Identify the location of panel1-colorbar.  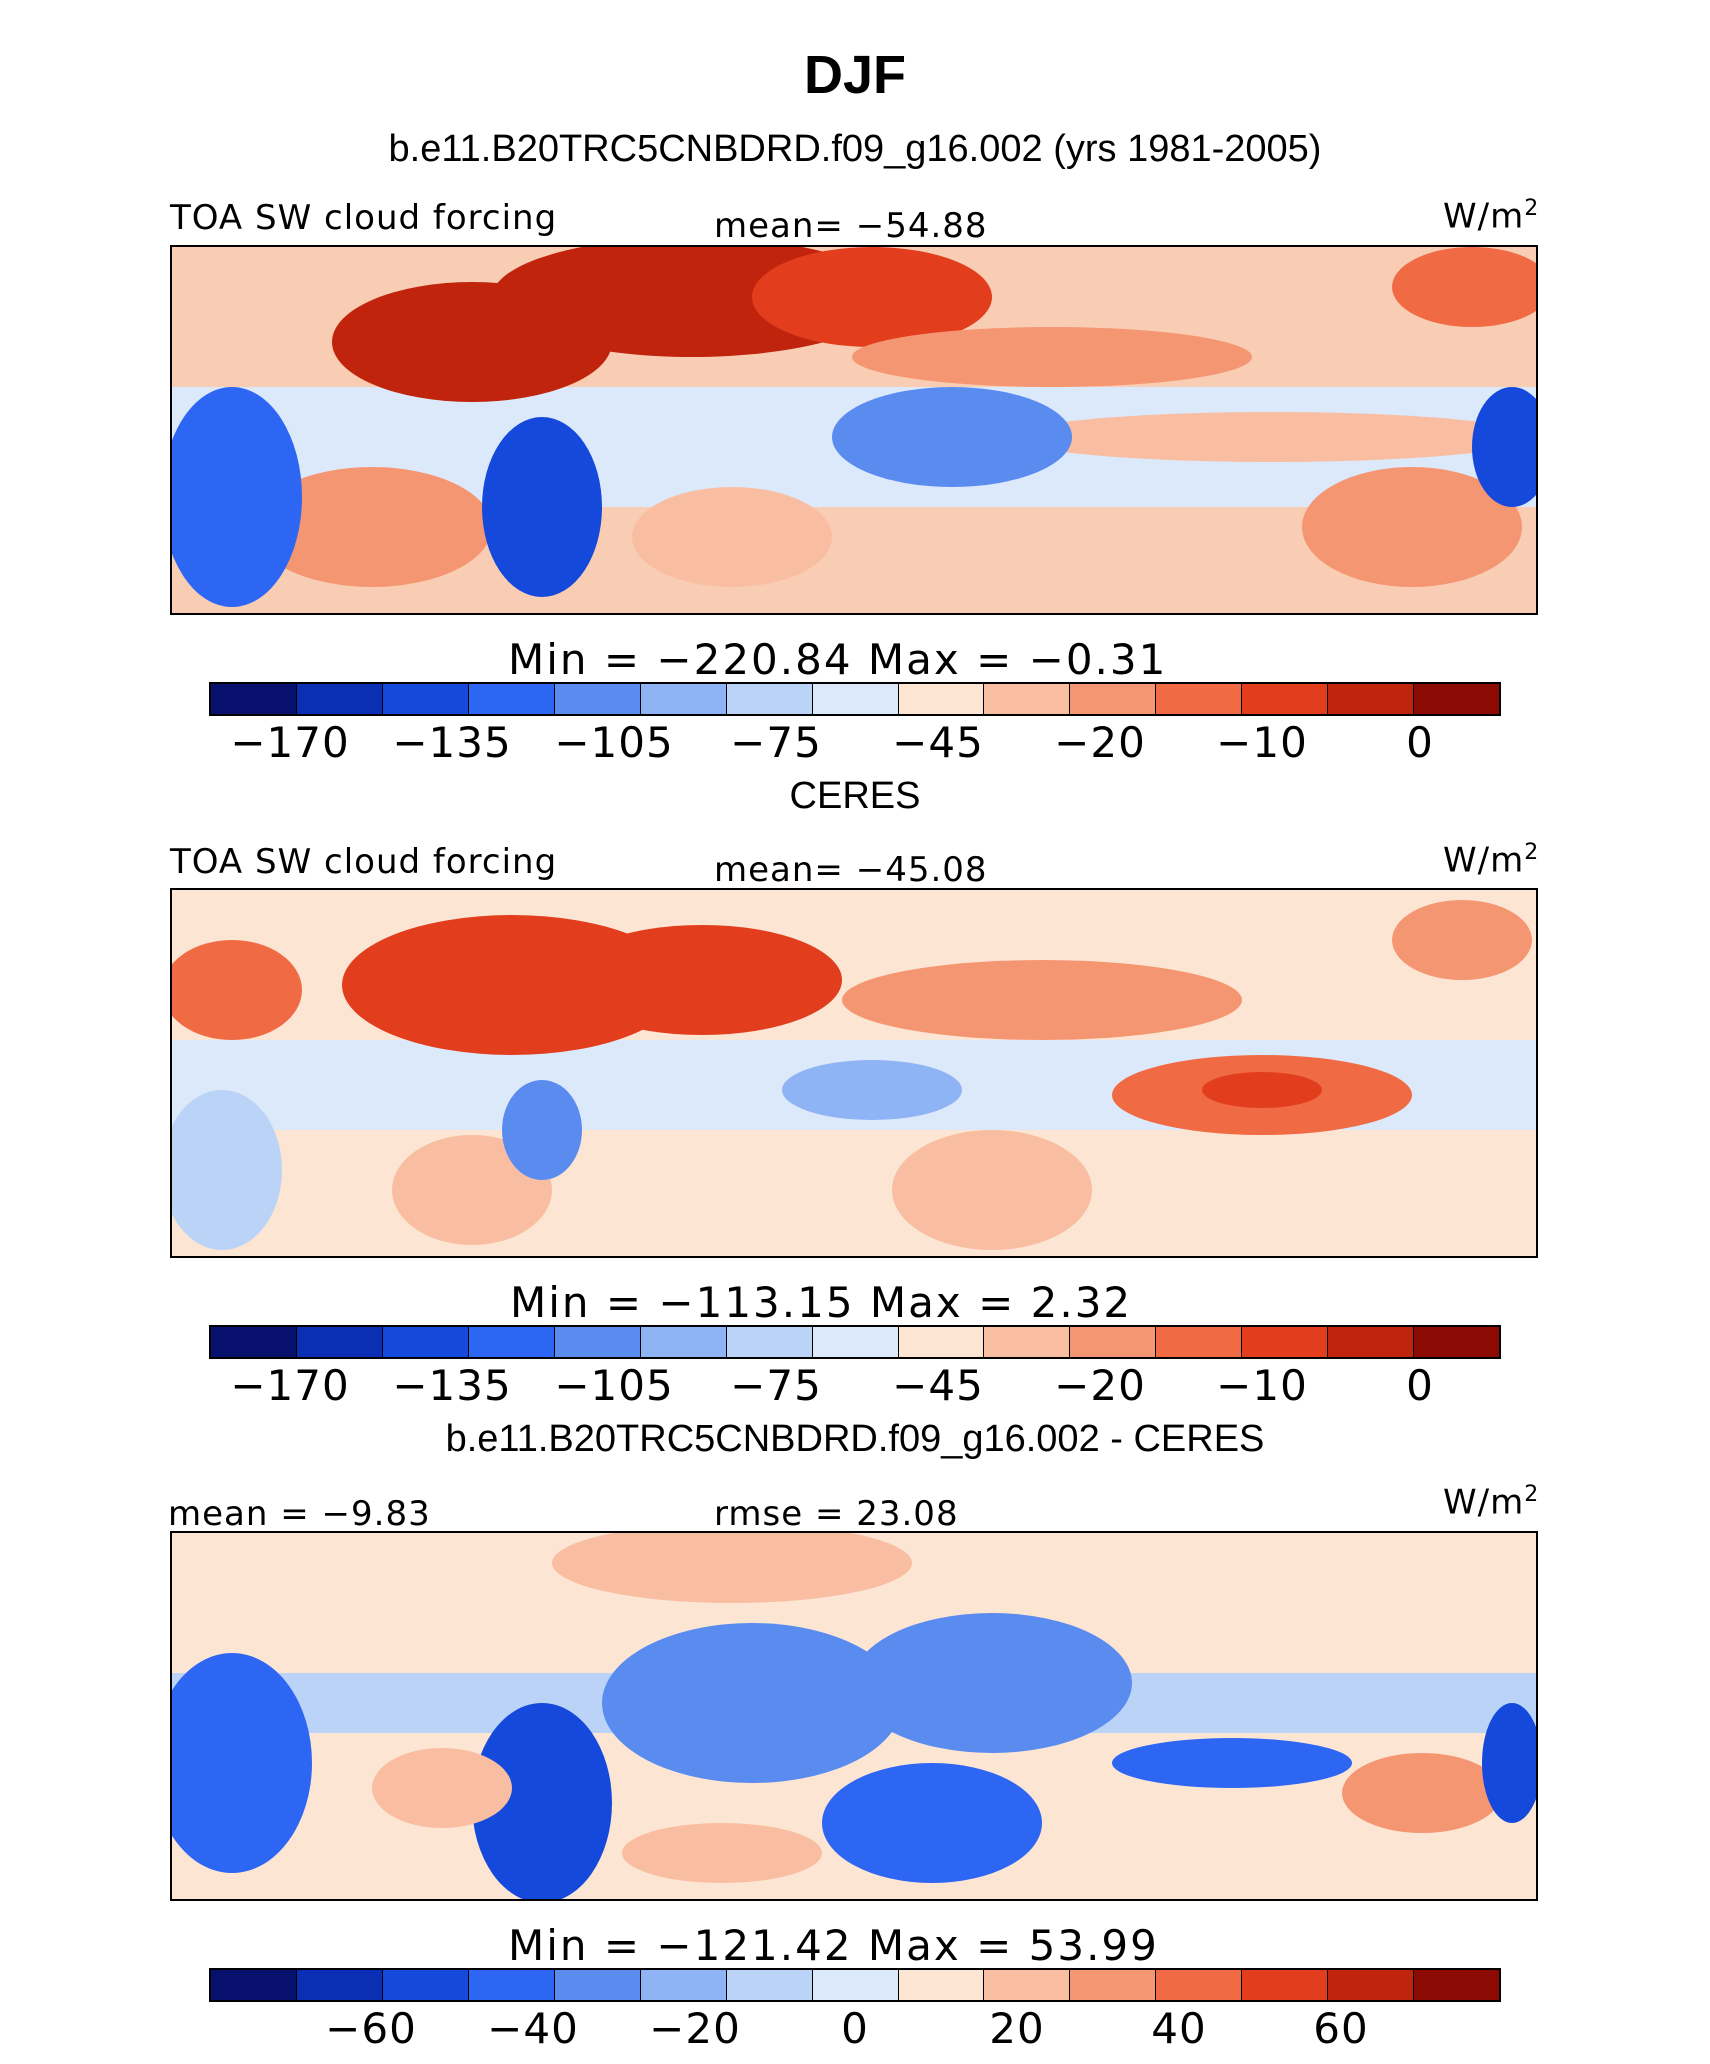
(855, 699).